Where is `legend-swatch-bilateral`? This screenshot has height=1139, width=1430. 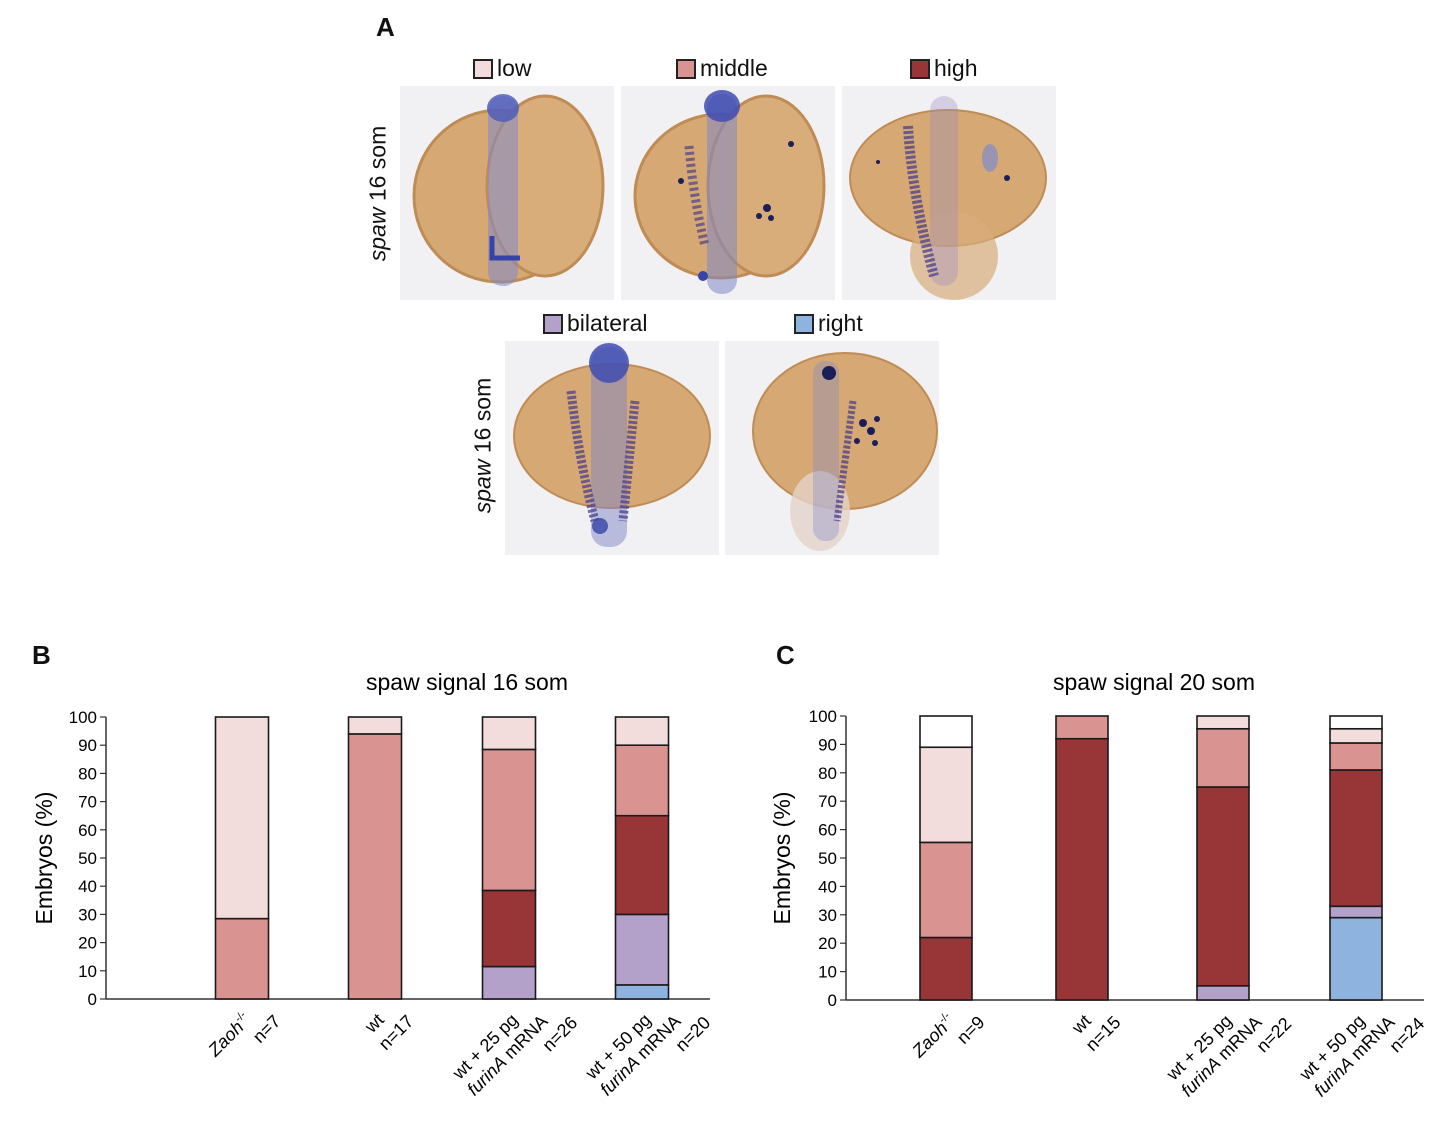
legend-swatch-bilateral is located at coordinates (553, 323).